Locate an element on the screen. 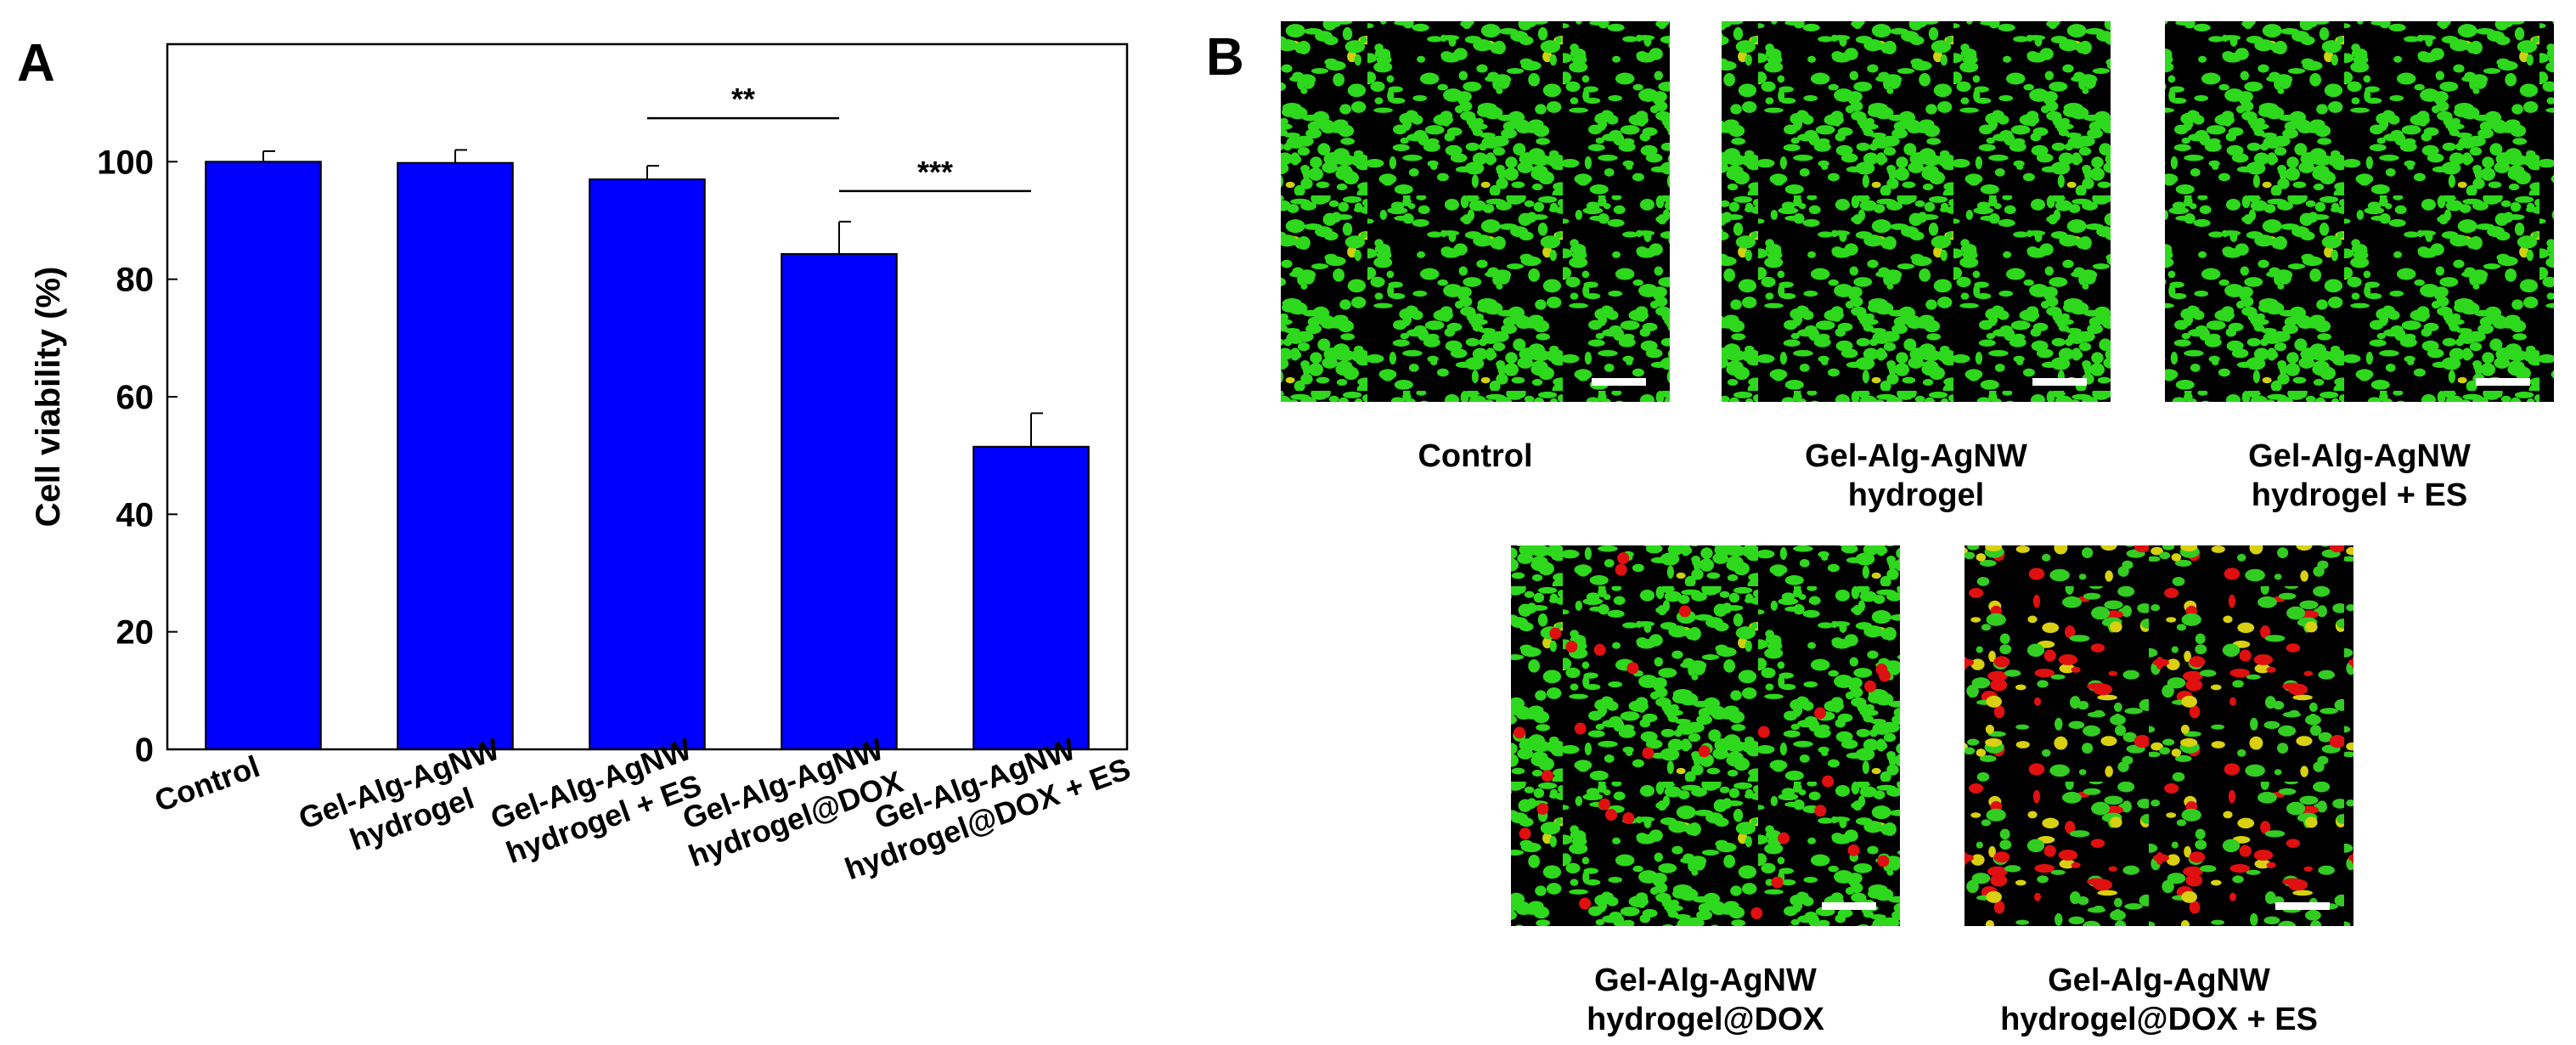 This screenshot has height=1045, width=2576. y-axis-label: Cell viability (%) is located at coordinates (48, 397).